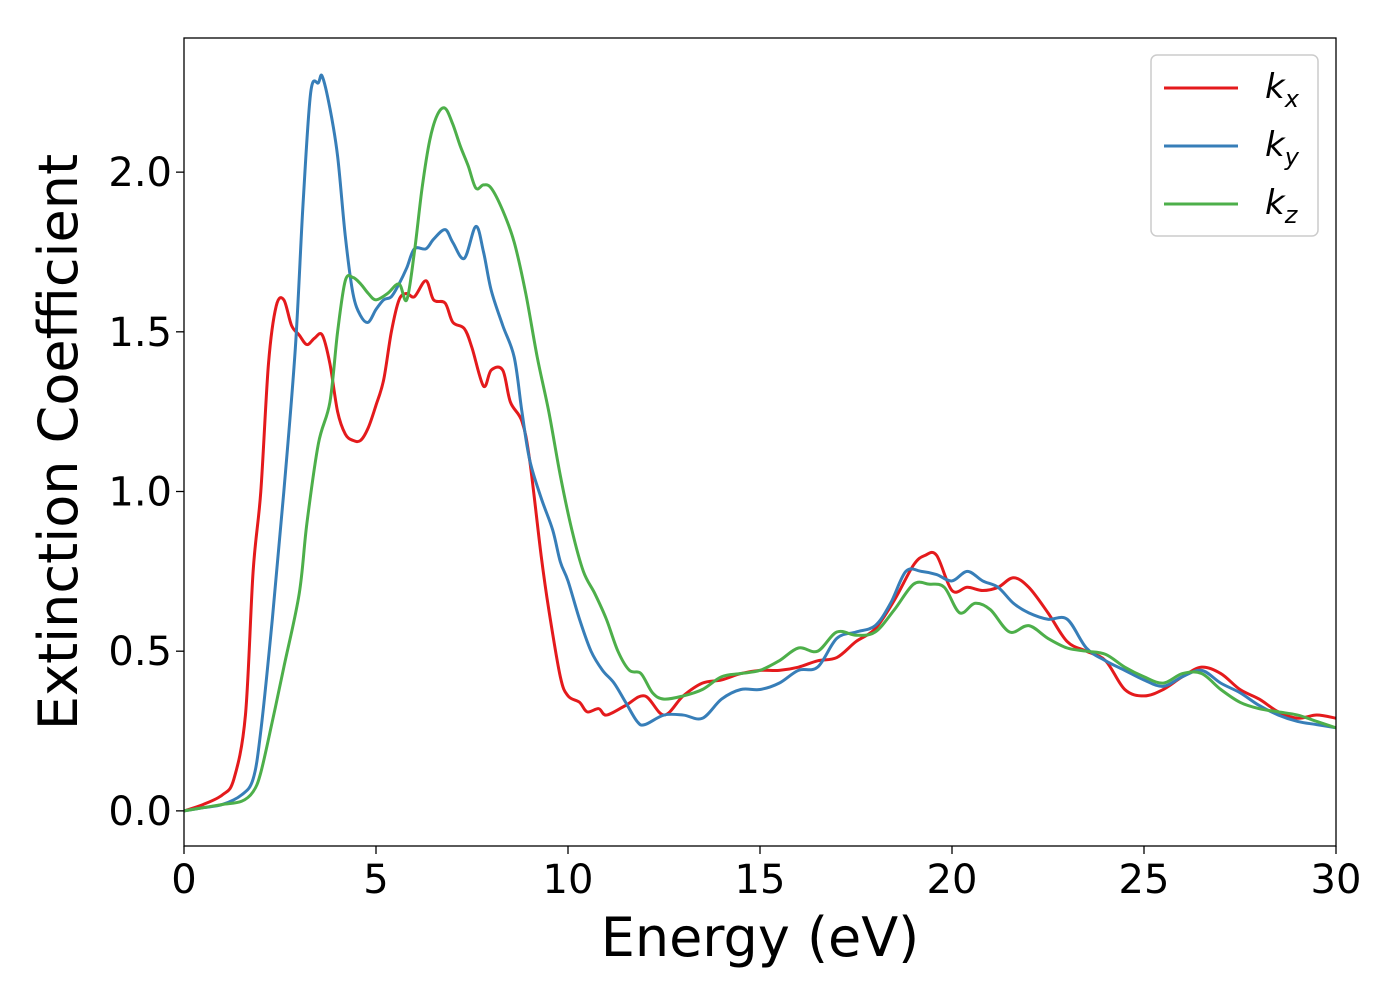 This screenshot has height=1000, width=1400. I want to click on y-tick-label: 1.0, so click(140, 493).